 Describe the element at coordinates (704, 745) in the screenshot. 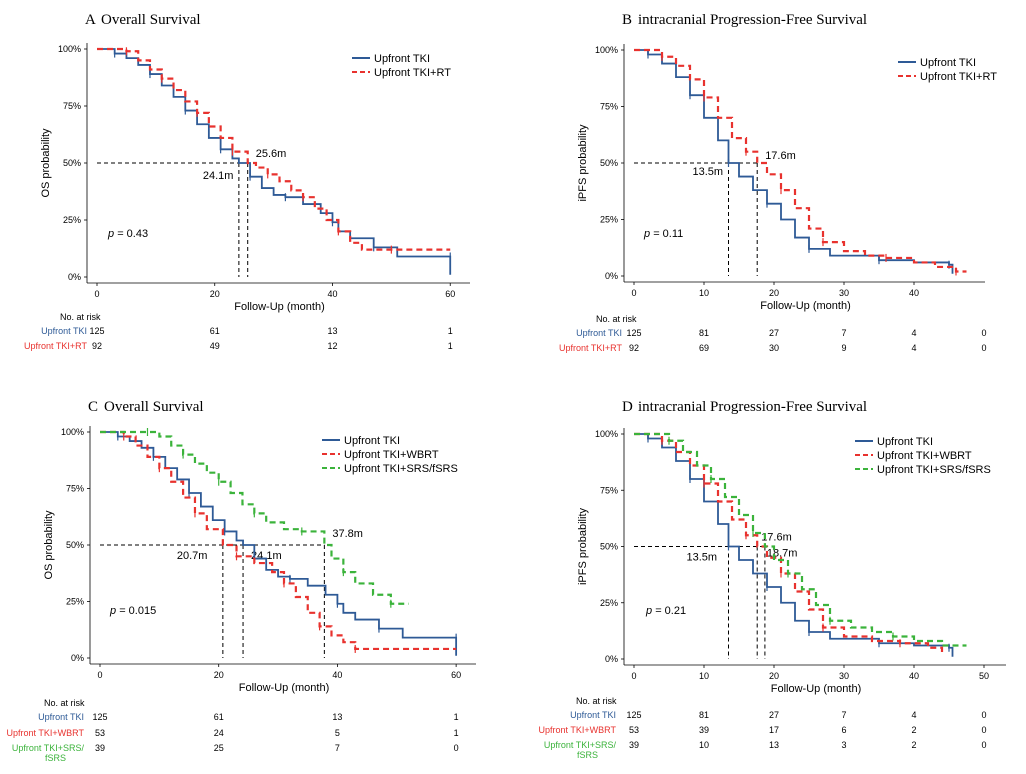

I see `risk-value: 10` at that location.